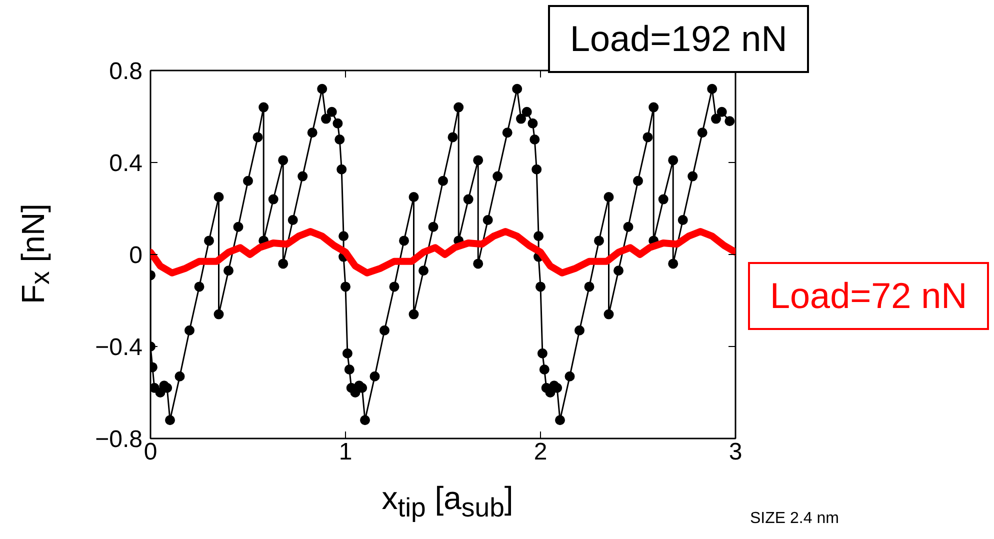  What do you see at coordinates (448, 501) in the screenshot?
I see `x-axis-title: x$_{tip}$ [a$_{sub}$]` at bounding box center [448, 501].